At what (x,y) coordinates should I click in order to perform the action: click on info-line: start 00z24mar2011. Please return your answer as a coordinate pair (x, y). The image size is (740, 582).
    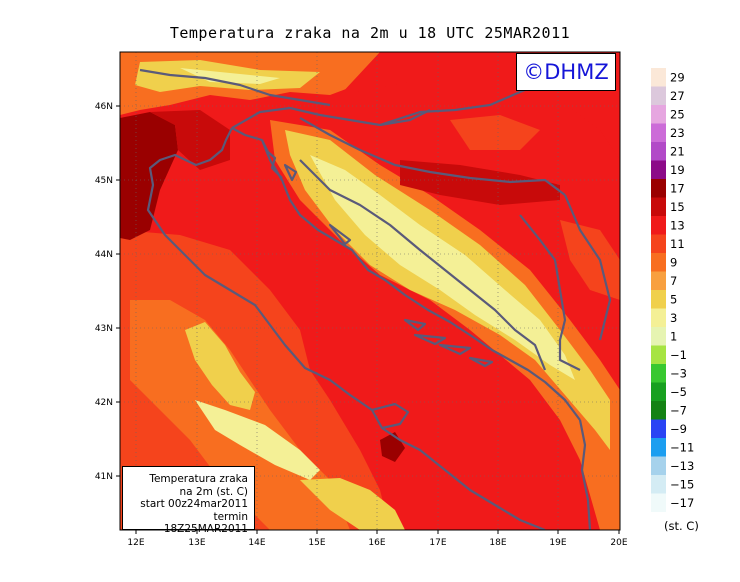
    Looking at the image, I should click on (194, 504).